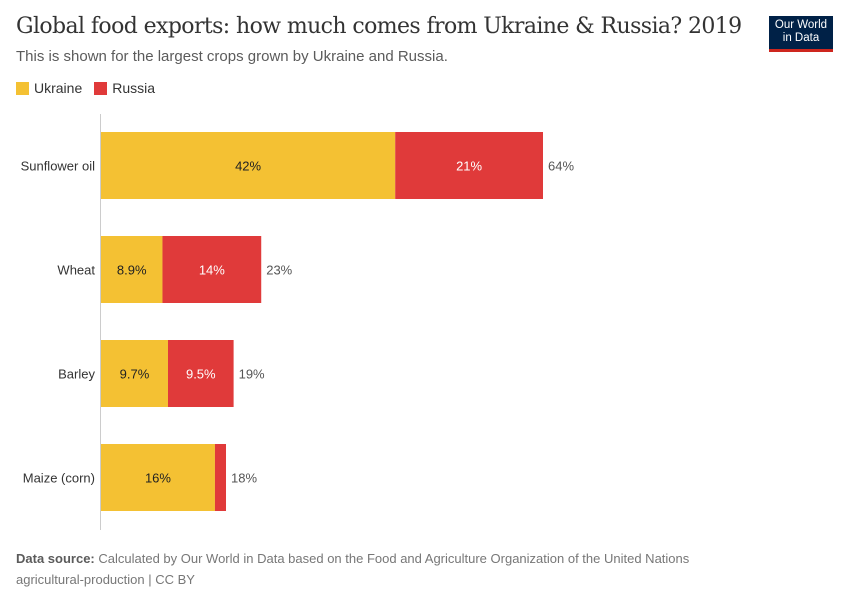 This screenshot has height=600, width=850. I want to click on source-label: Data source:, so click(55, 558).